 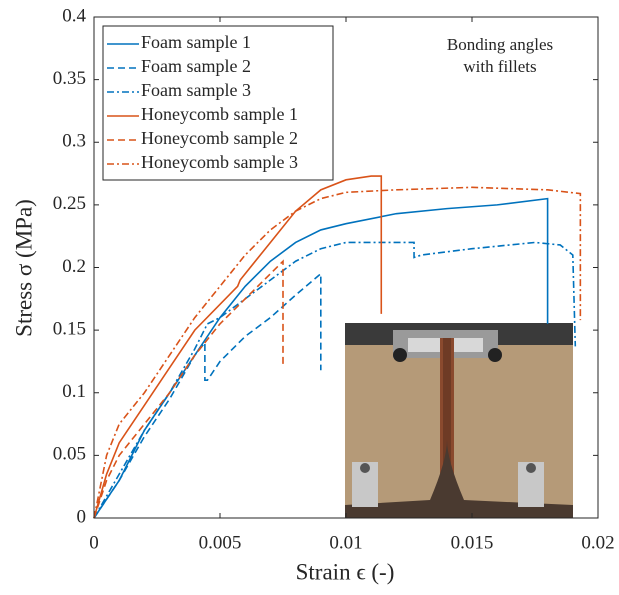 I want to click on annotation-line: Bonding angles, so click(x=500, y=44).